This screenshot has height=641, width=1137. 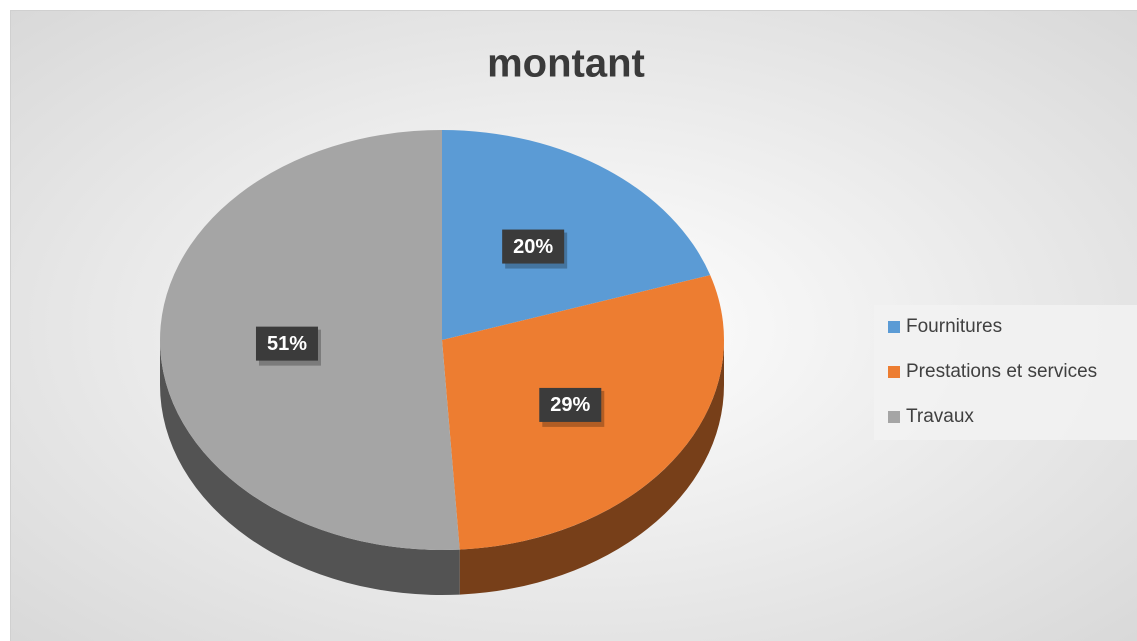 I want to click on legend-label: Prestations et services, so click(x=1001, y=371).